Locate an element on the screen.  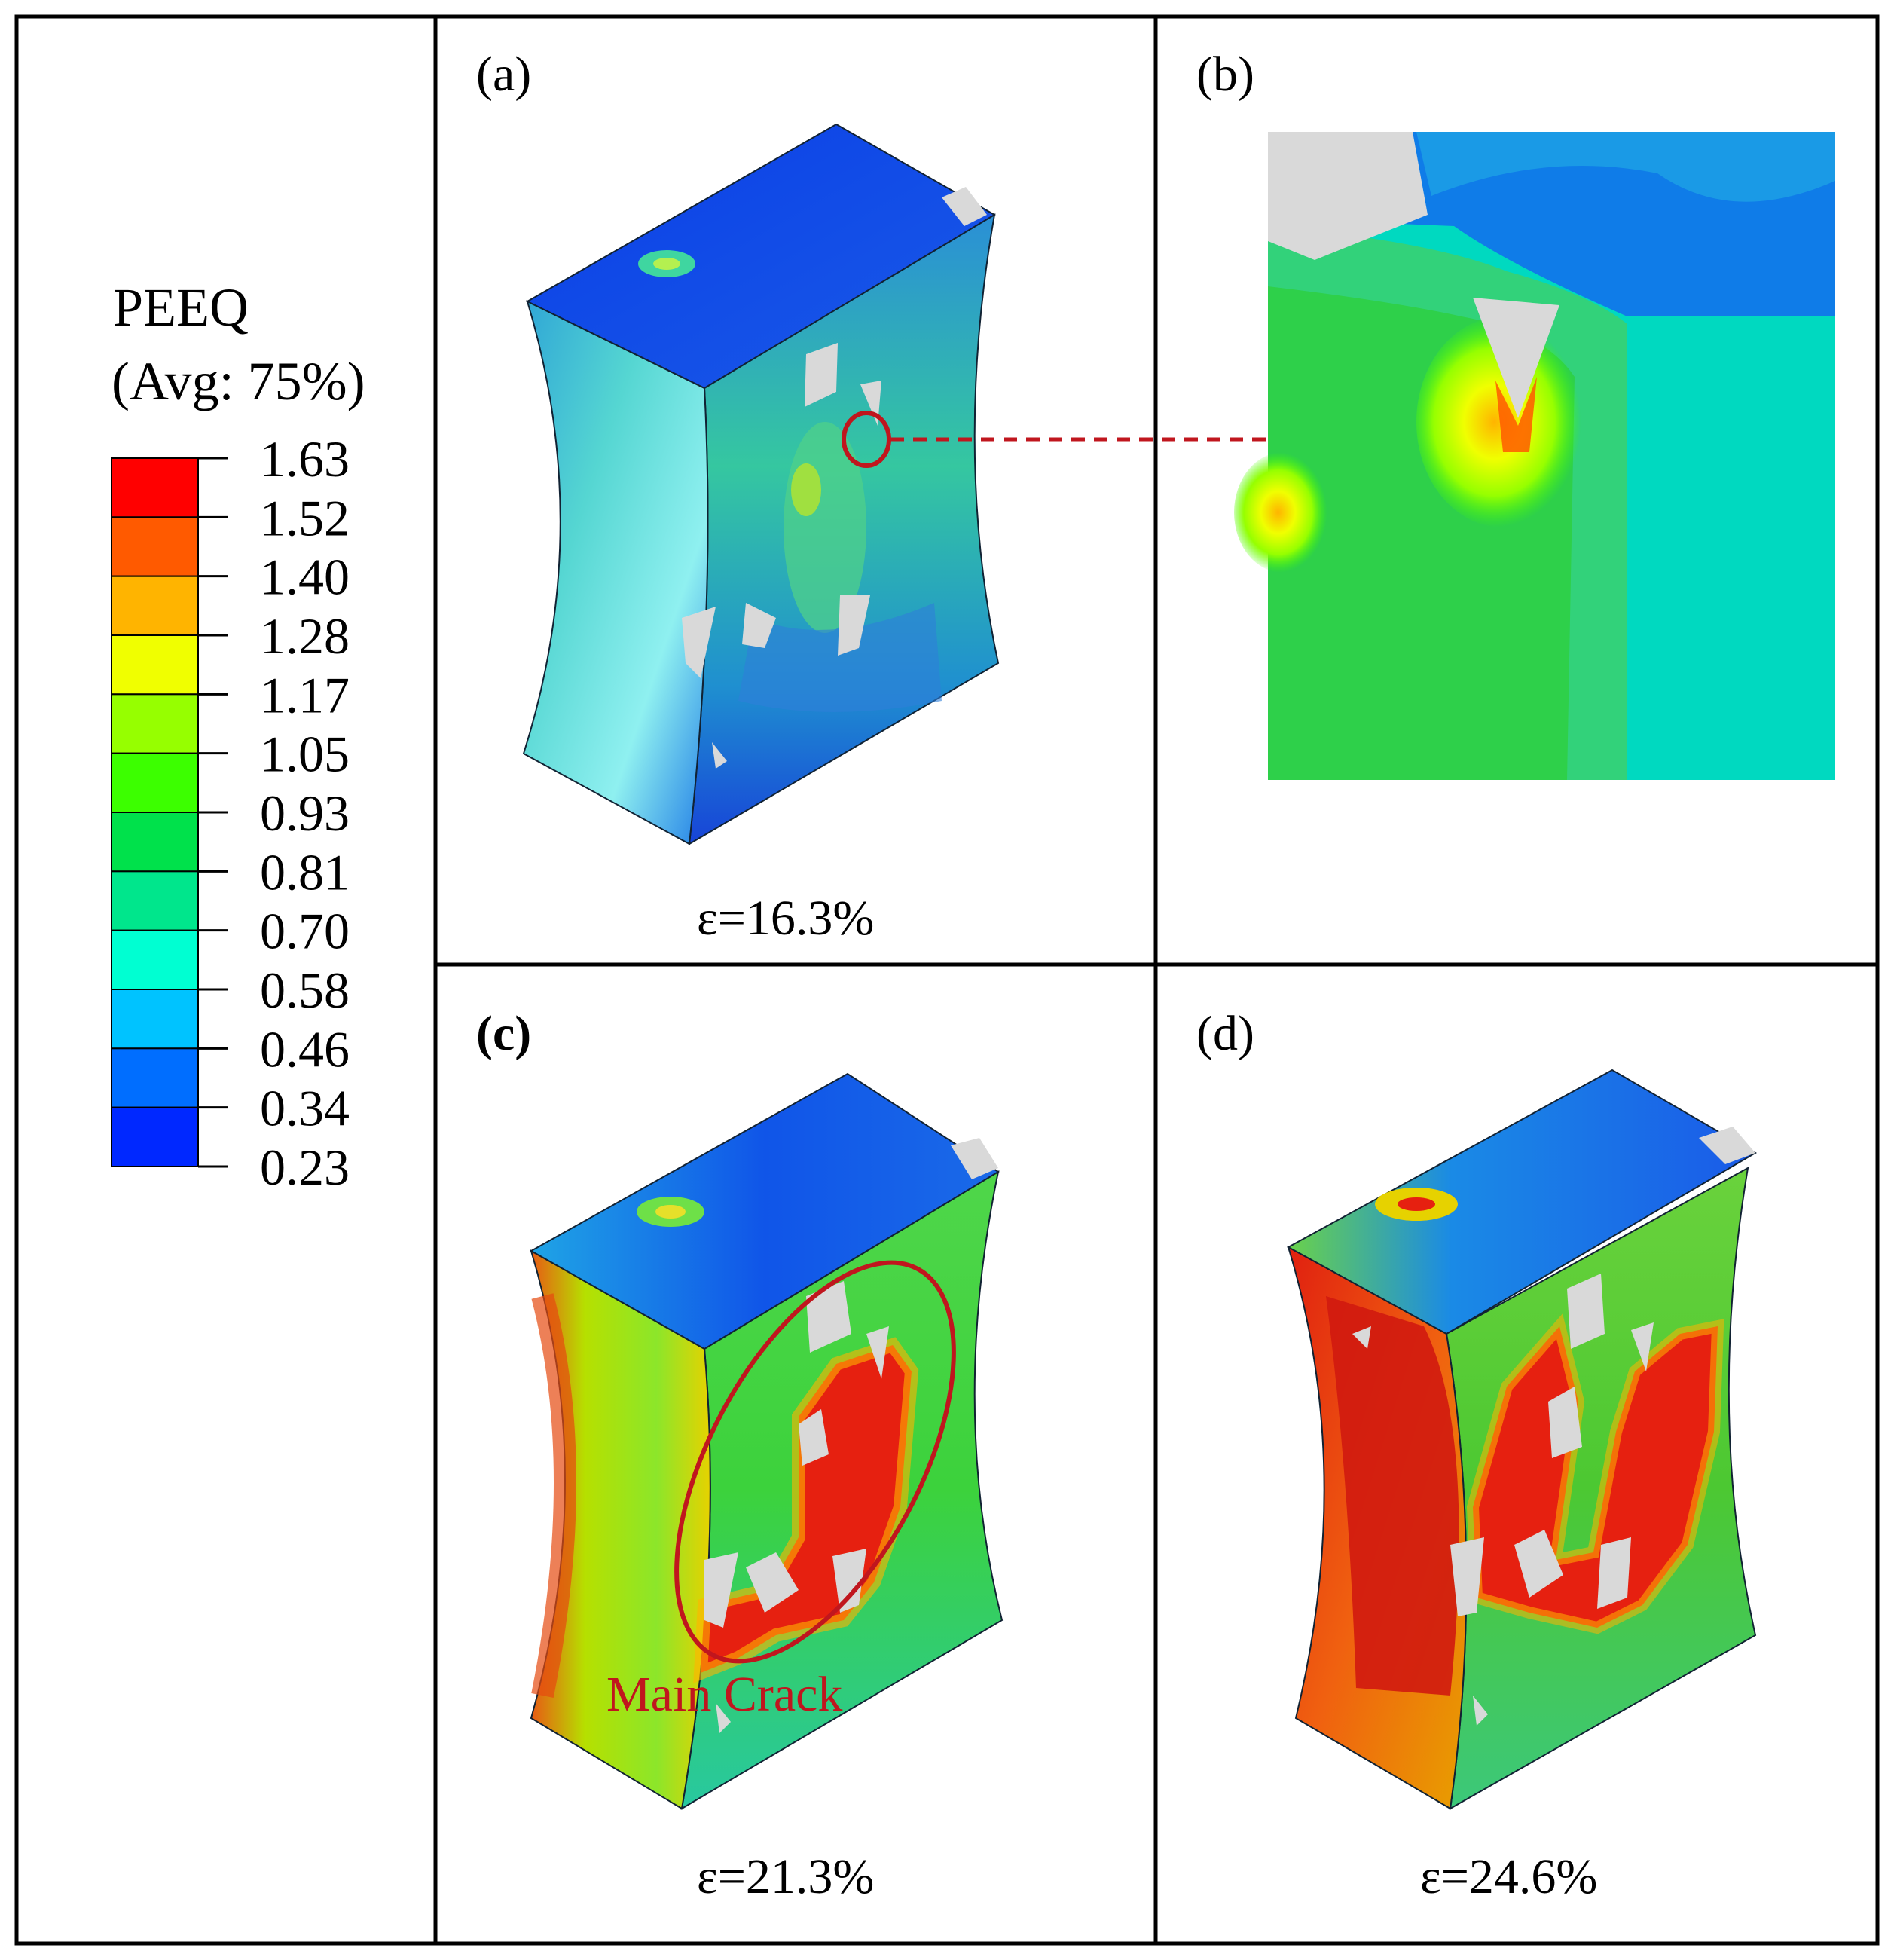
legend-color-bar is located at coordinates (155, 812).